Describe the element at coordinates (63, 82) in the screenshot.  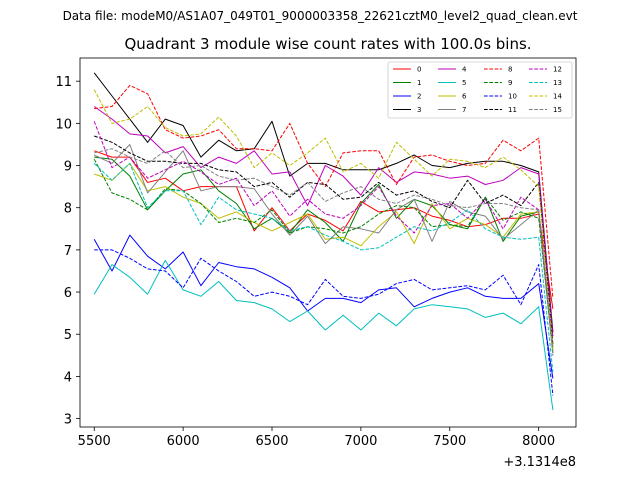
I see `y-tick-label-11: 11` at that location.